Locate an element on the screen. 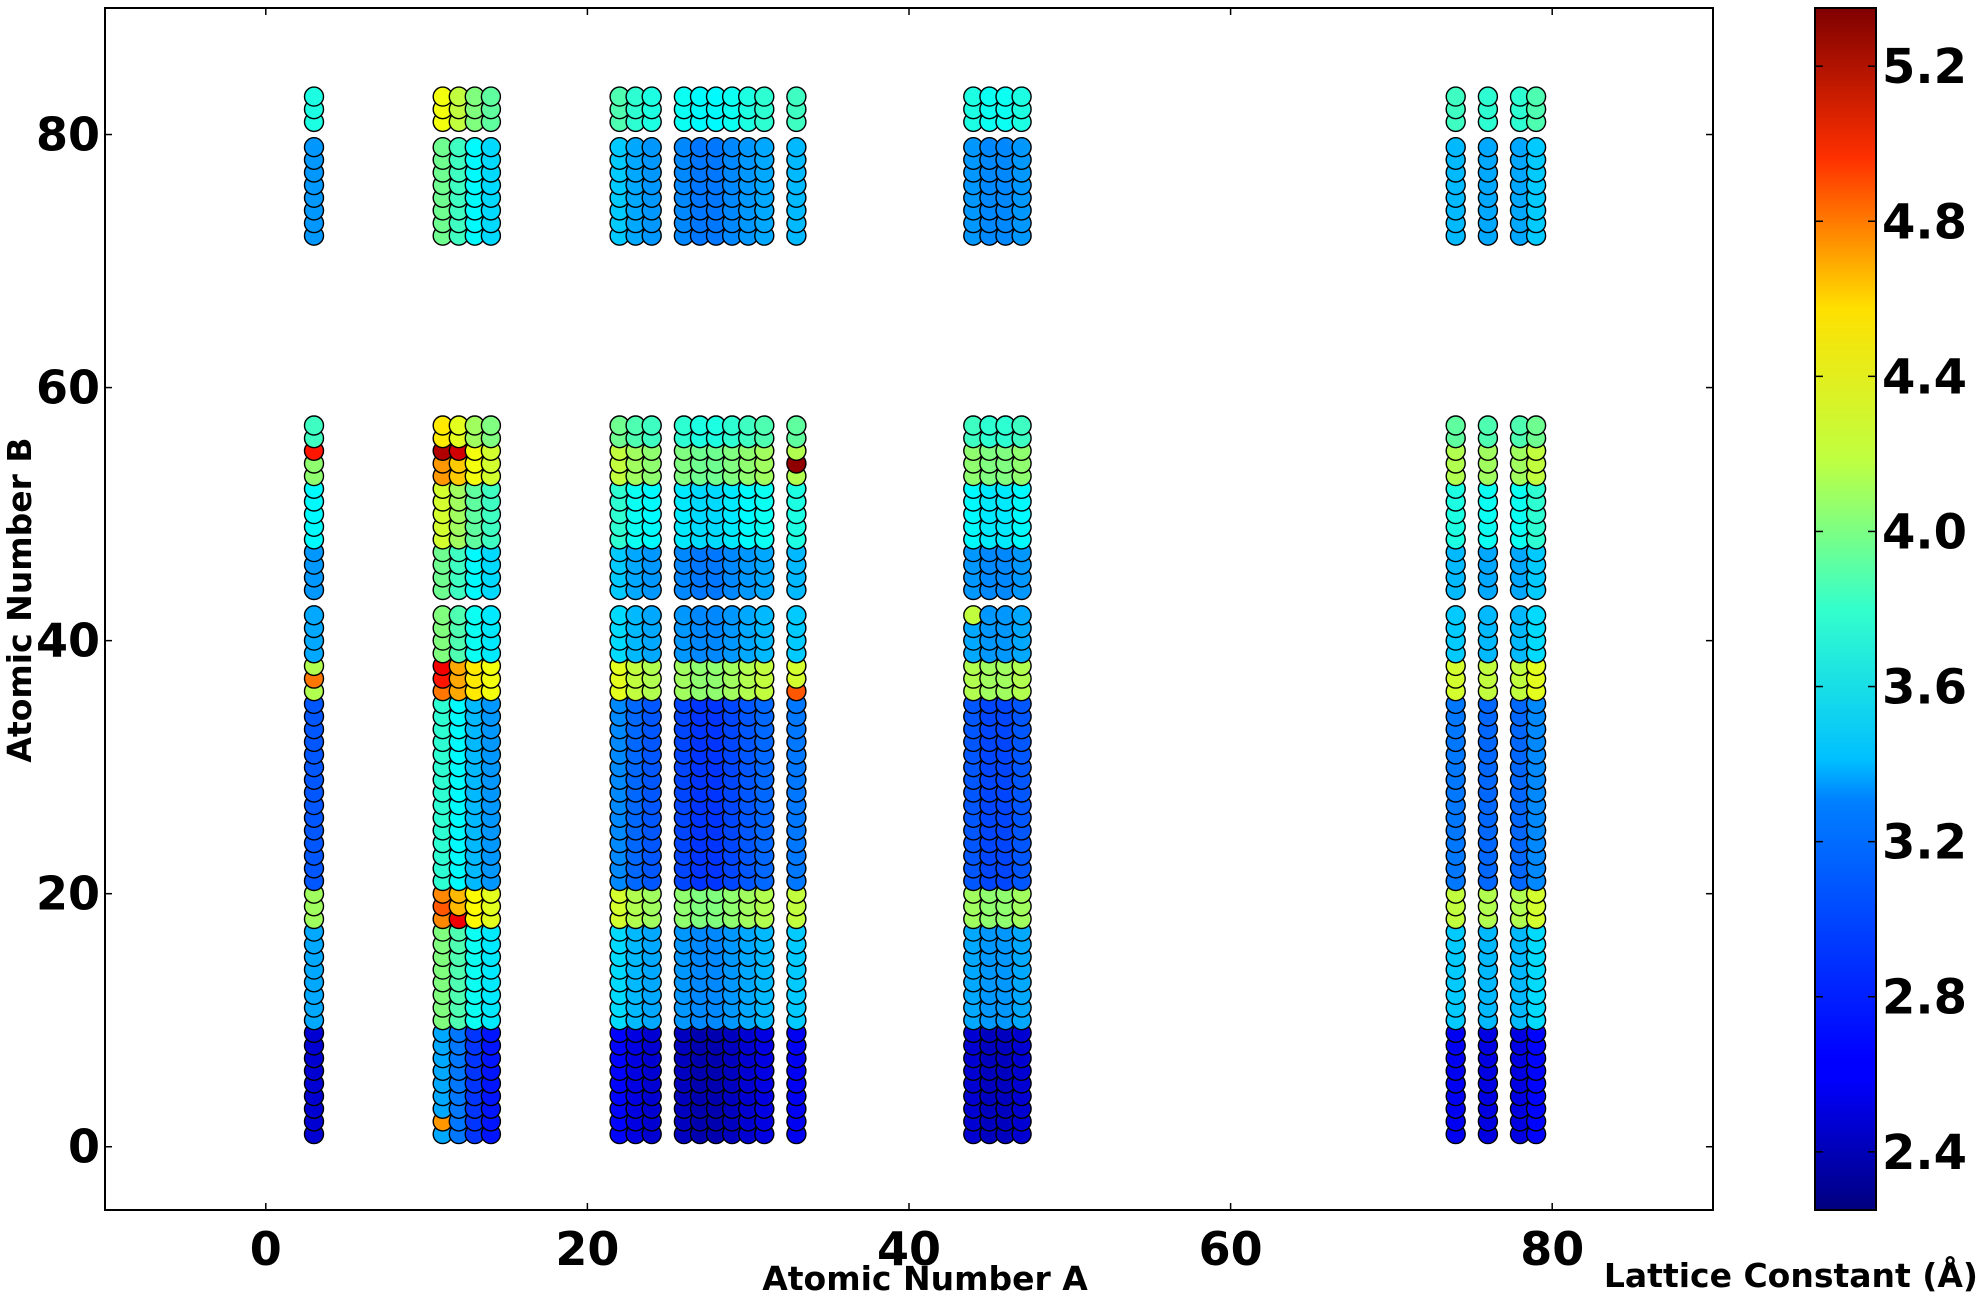 This screenshot has width=1983, height=1298. colorbar-tick-label: 5.2 is located at coordinates (1924, 67).